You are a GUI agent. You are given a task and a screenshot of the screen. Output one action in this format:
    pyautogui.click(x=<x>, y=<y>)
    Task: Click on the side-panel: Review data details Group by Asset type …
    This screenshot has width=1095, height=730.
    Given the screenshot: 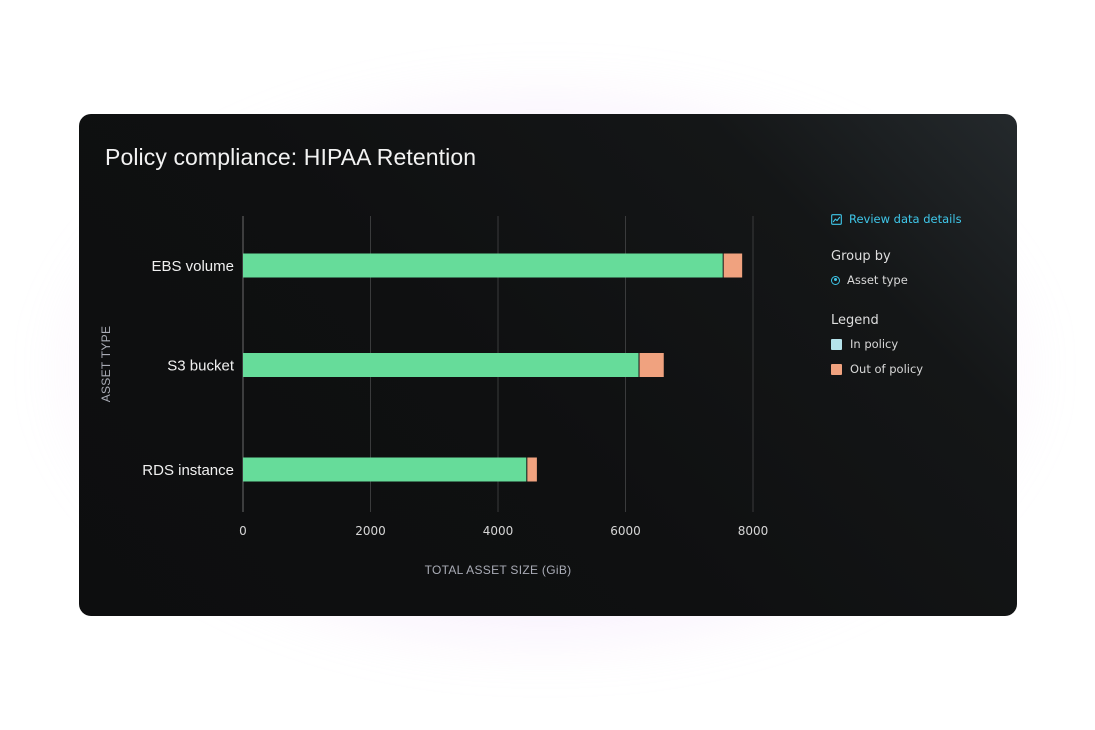 What is the action you would take?
    pyautogui.click(x=921, y=294)
    